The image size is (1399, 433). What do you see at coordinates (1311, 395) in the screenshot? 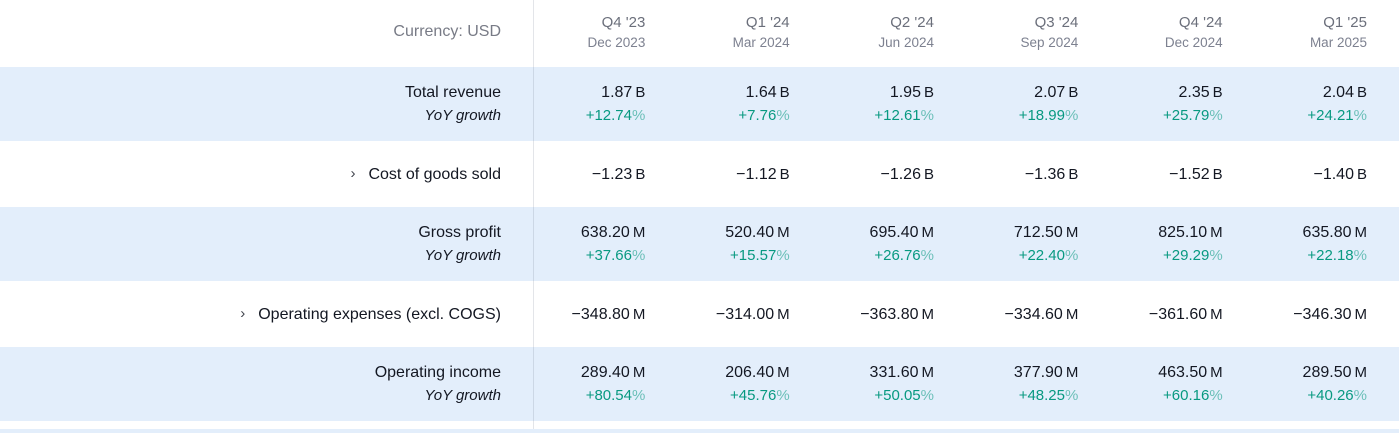
I see `yoy-line: +40.26%` at bounding box center [1311, 395].